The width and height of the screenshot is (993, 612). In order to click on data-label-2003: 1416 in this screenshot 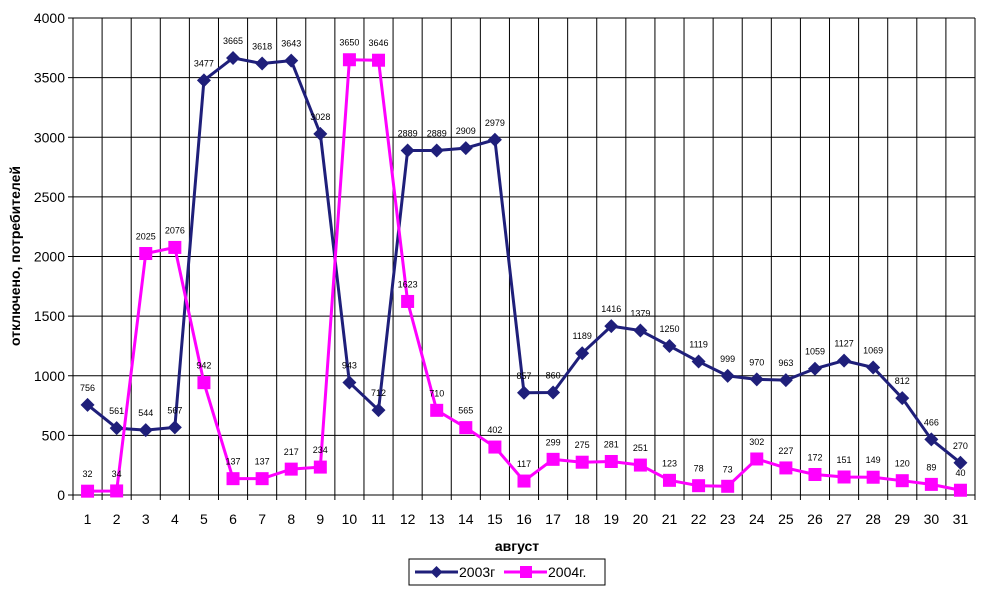, I will do `click(611, 309)`.